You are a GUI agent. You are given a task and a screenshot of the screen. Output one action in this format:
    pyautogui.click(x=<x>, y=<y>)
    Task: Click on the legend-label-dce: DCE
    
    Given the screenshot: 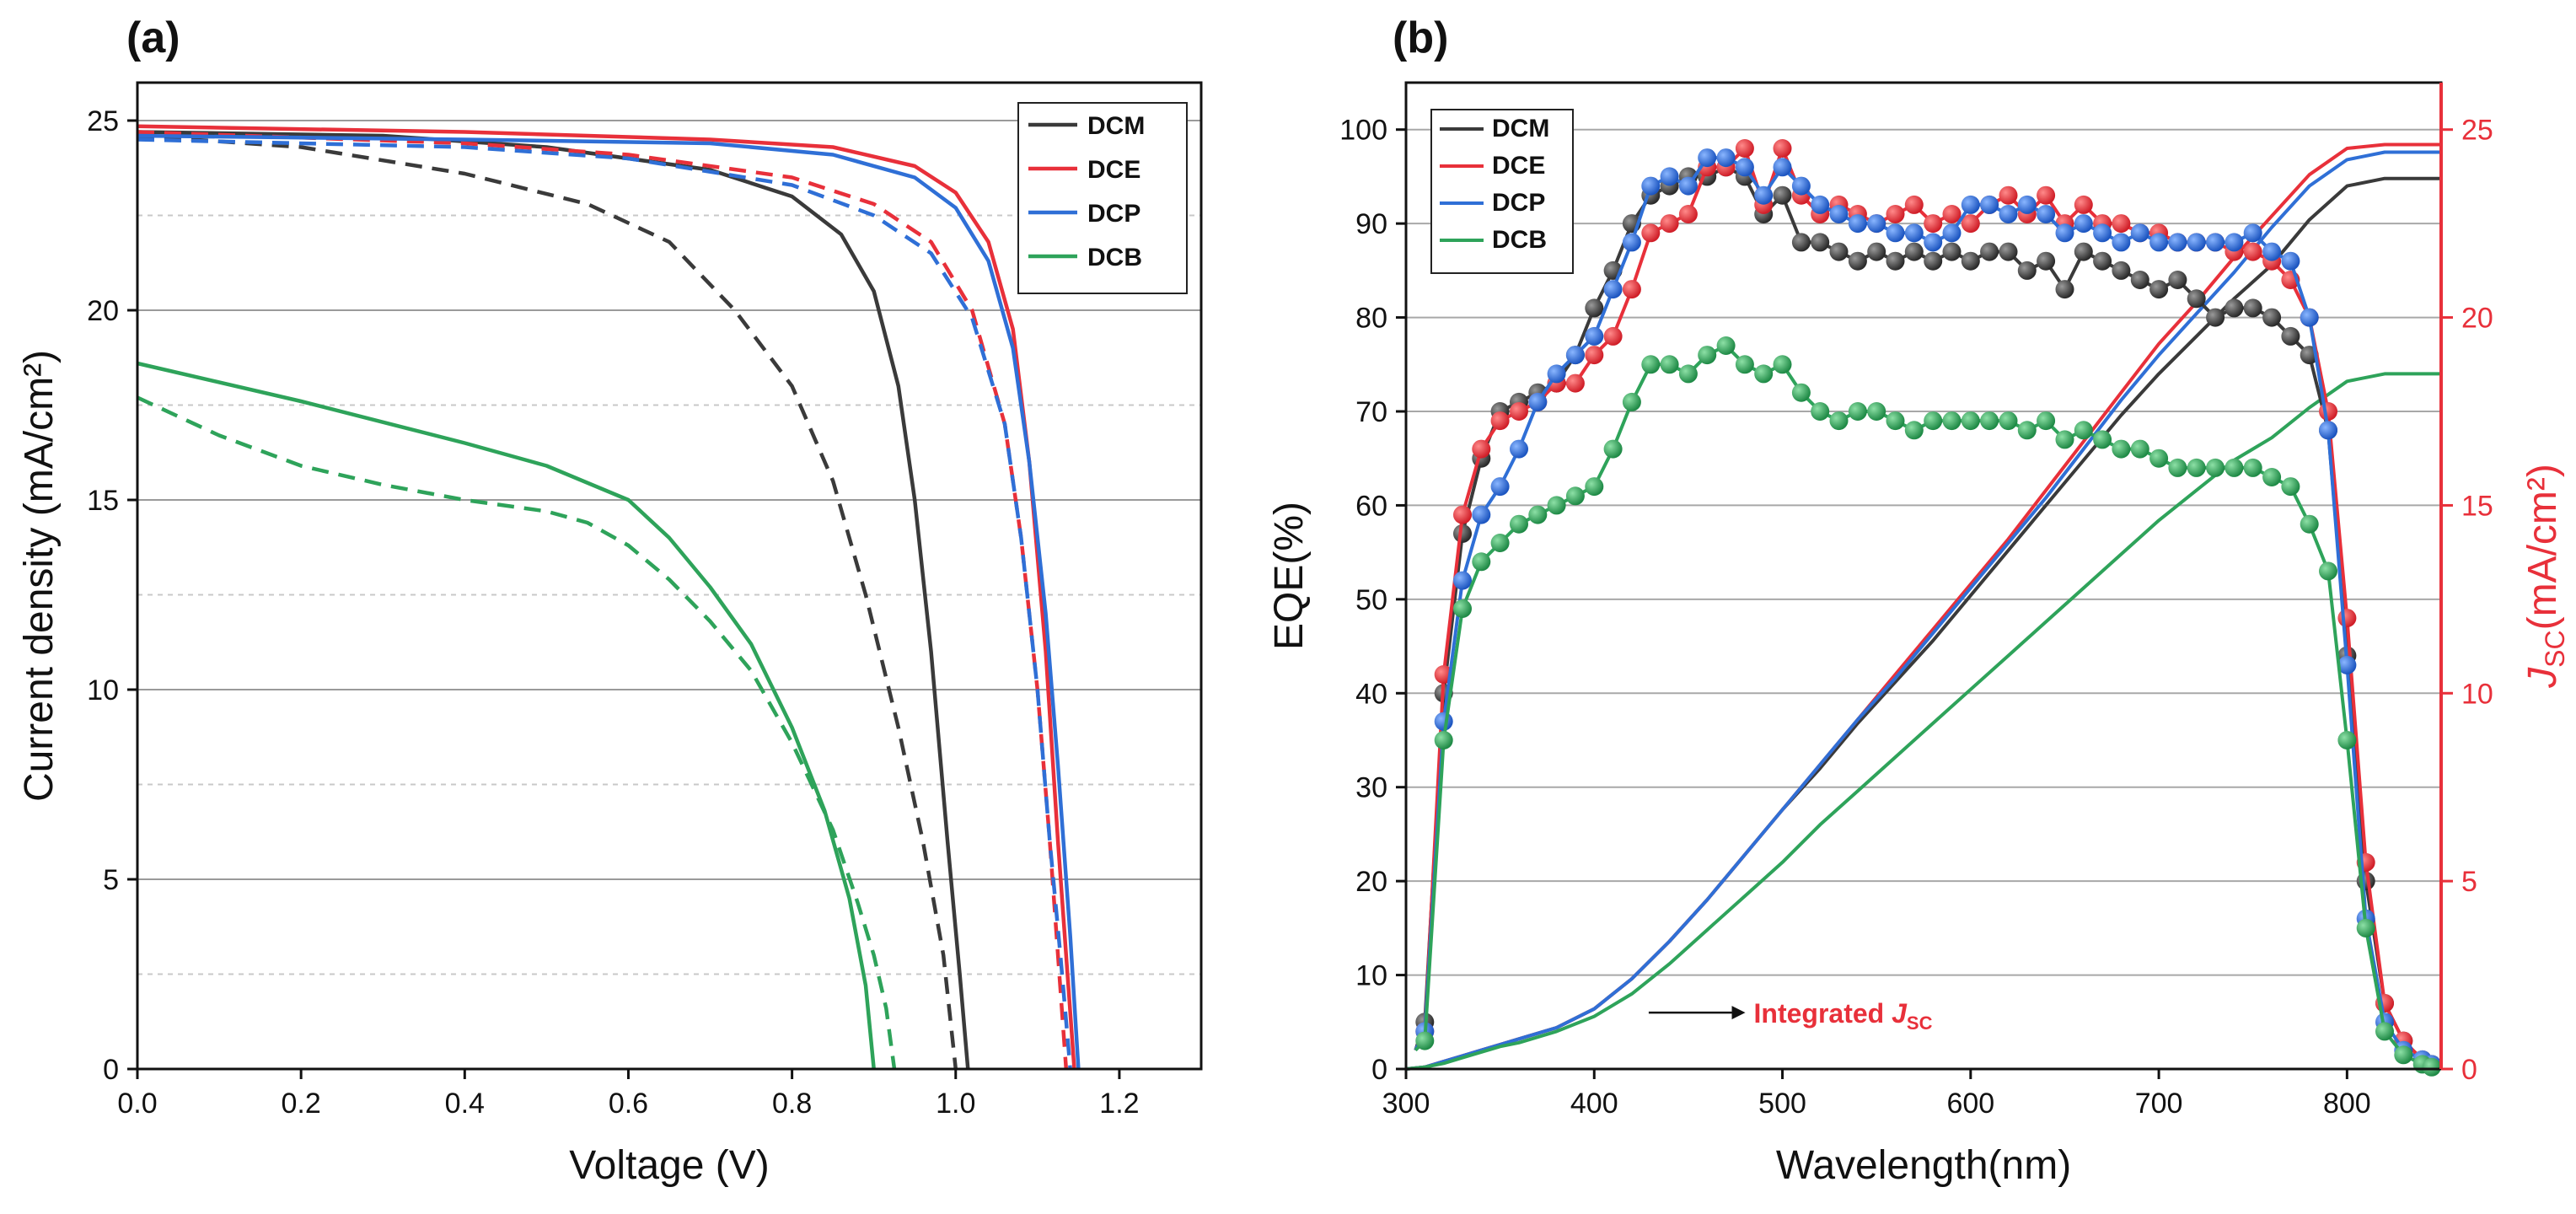 What is the action you would take?
    pyautogui.click(x=1113, y=170)
    